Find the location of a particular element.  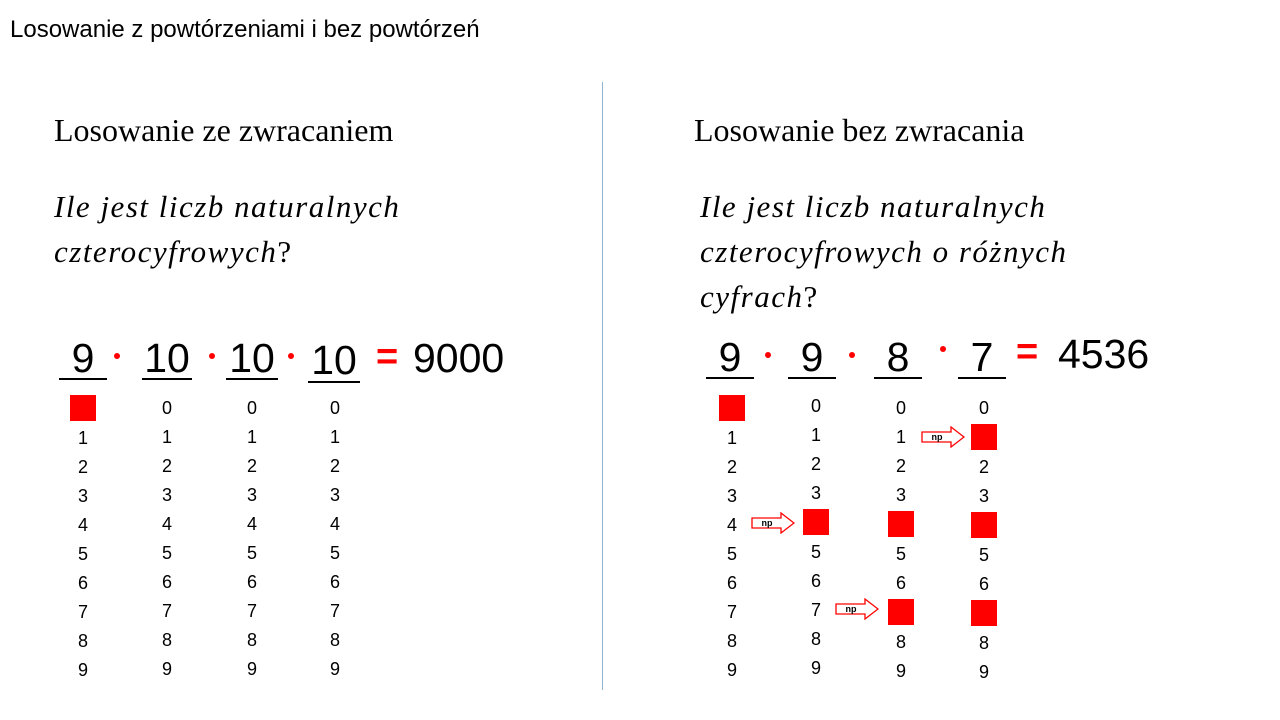

right-question-line-1: Ile jest liczb naturalnych is located at coordinates (873, 206).